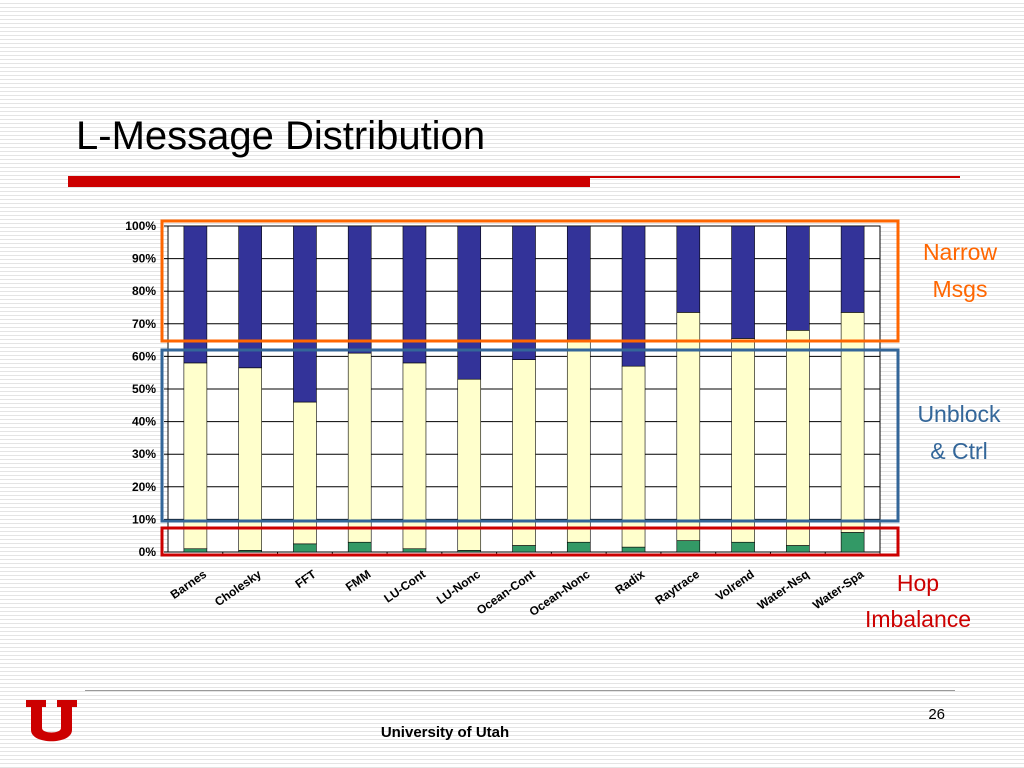 The height and width of the screenshot is (768, 1024). I want to click on narrow-label-line1: Narrow, so click(960, 252).